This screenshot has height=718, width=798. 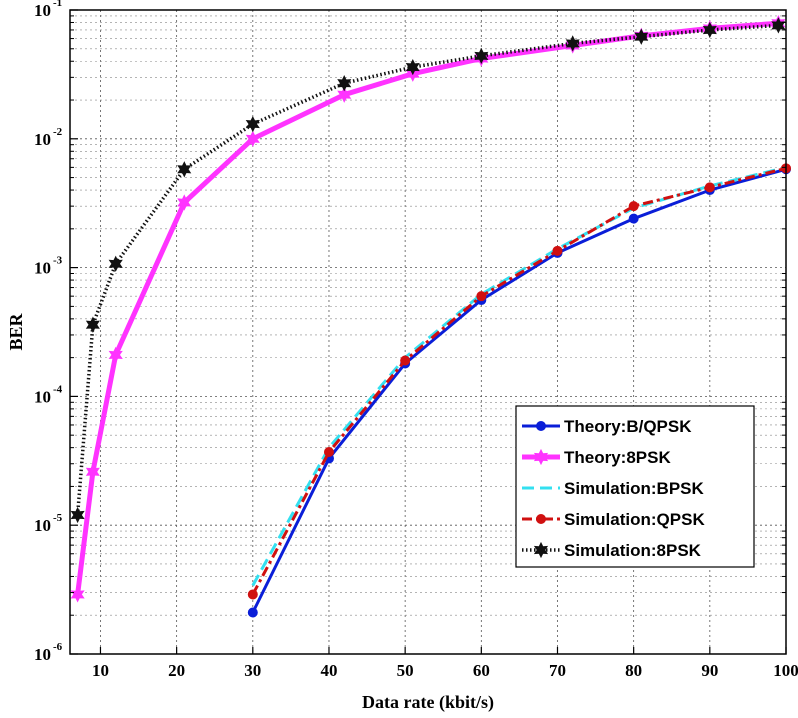 What do you see at coordinates (58, 647) in the screenshot?
I see `y-tick-exponent: -6` at bounding box center [58, 647].